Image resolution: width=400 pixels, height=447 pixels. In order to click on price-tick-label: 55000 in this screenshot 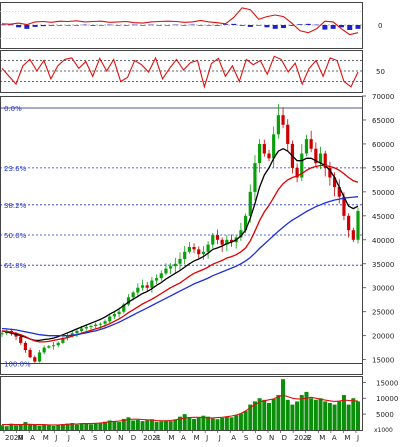, I will do `click(383, 169)`.